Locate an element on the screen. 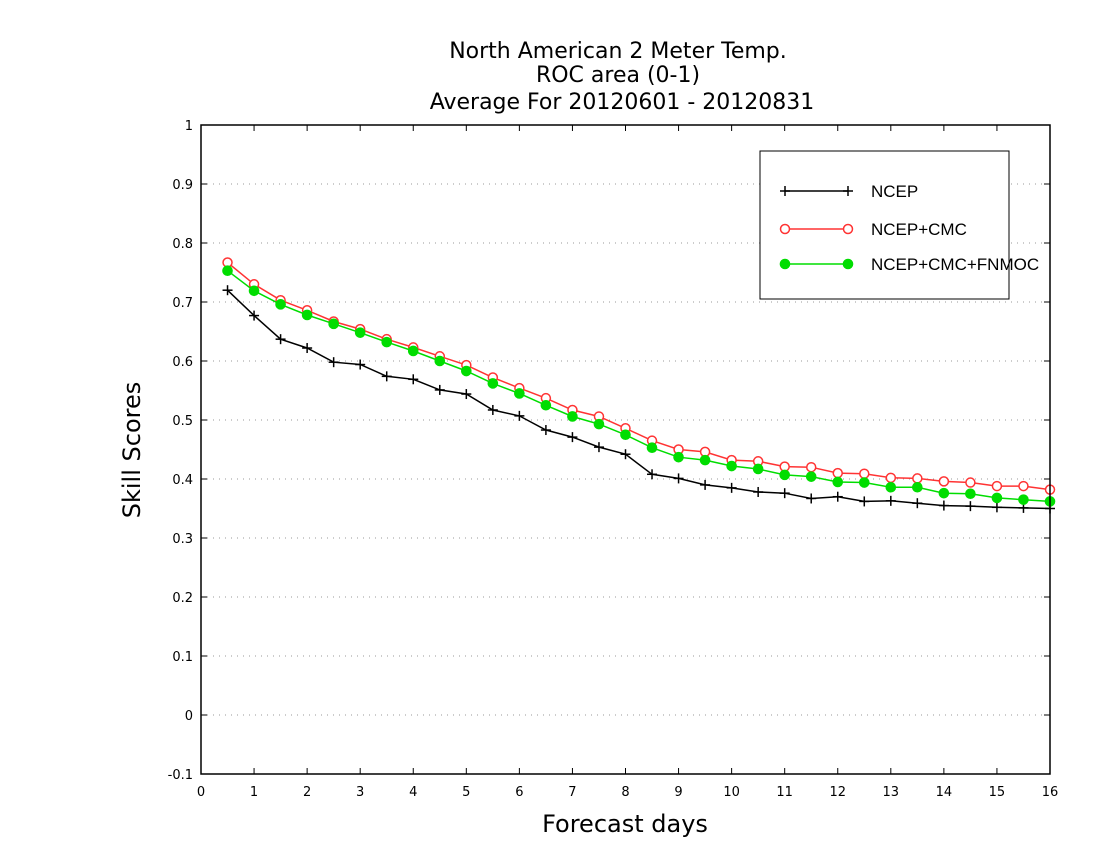 Image resolution: width=1100 pixels, height=850 pixels. legend-label: NCEP+CMC+FNMOC is located at coordinates (955, 264).